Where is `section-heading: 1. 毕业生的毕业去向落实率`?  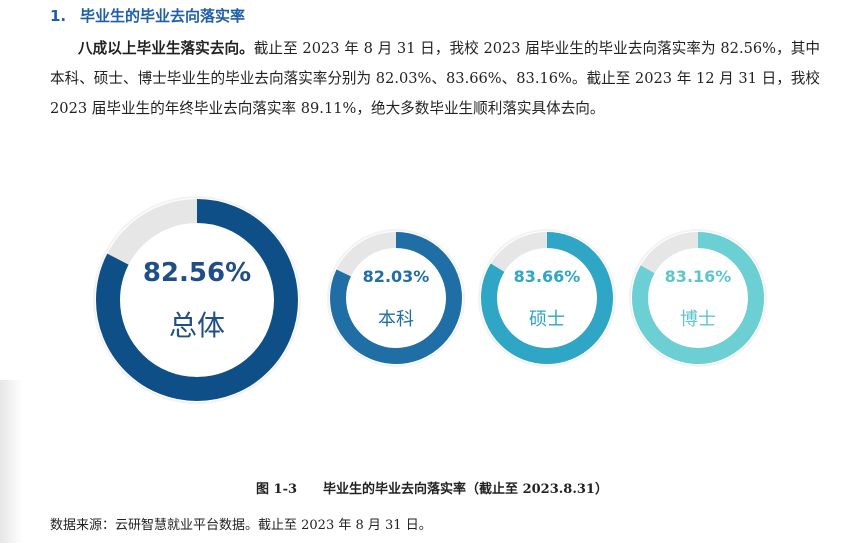 section-heading: 1. 毕业生的毕业去向落实率 is located at coordinates (147, 15).